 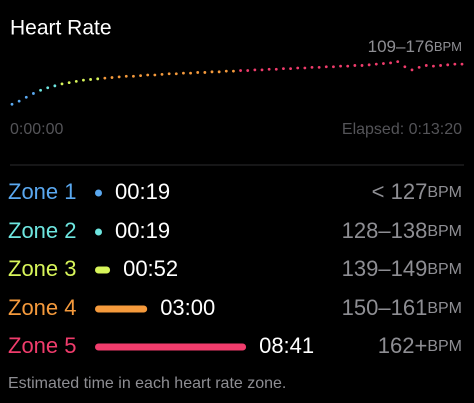 I want to click on zone-name: Zone 2, so click(x=42, y=230).